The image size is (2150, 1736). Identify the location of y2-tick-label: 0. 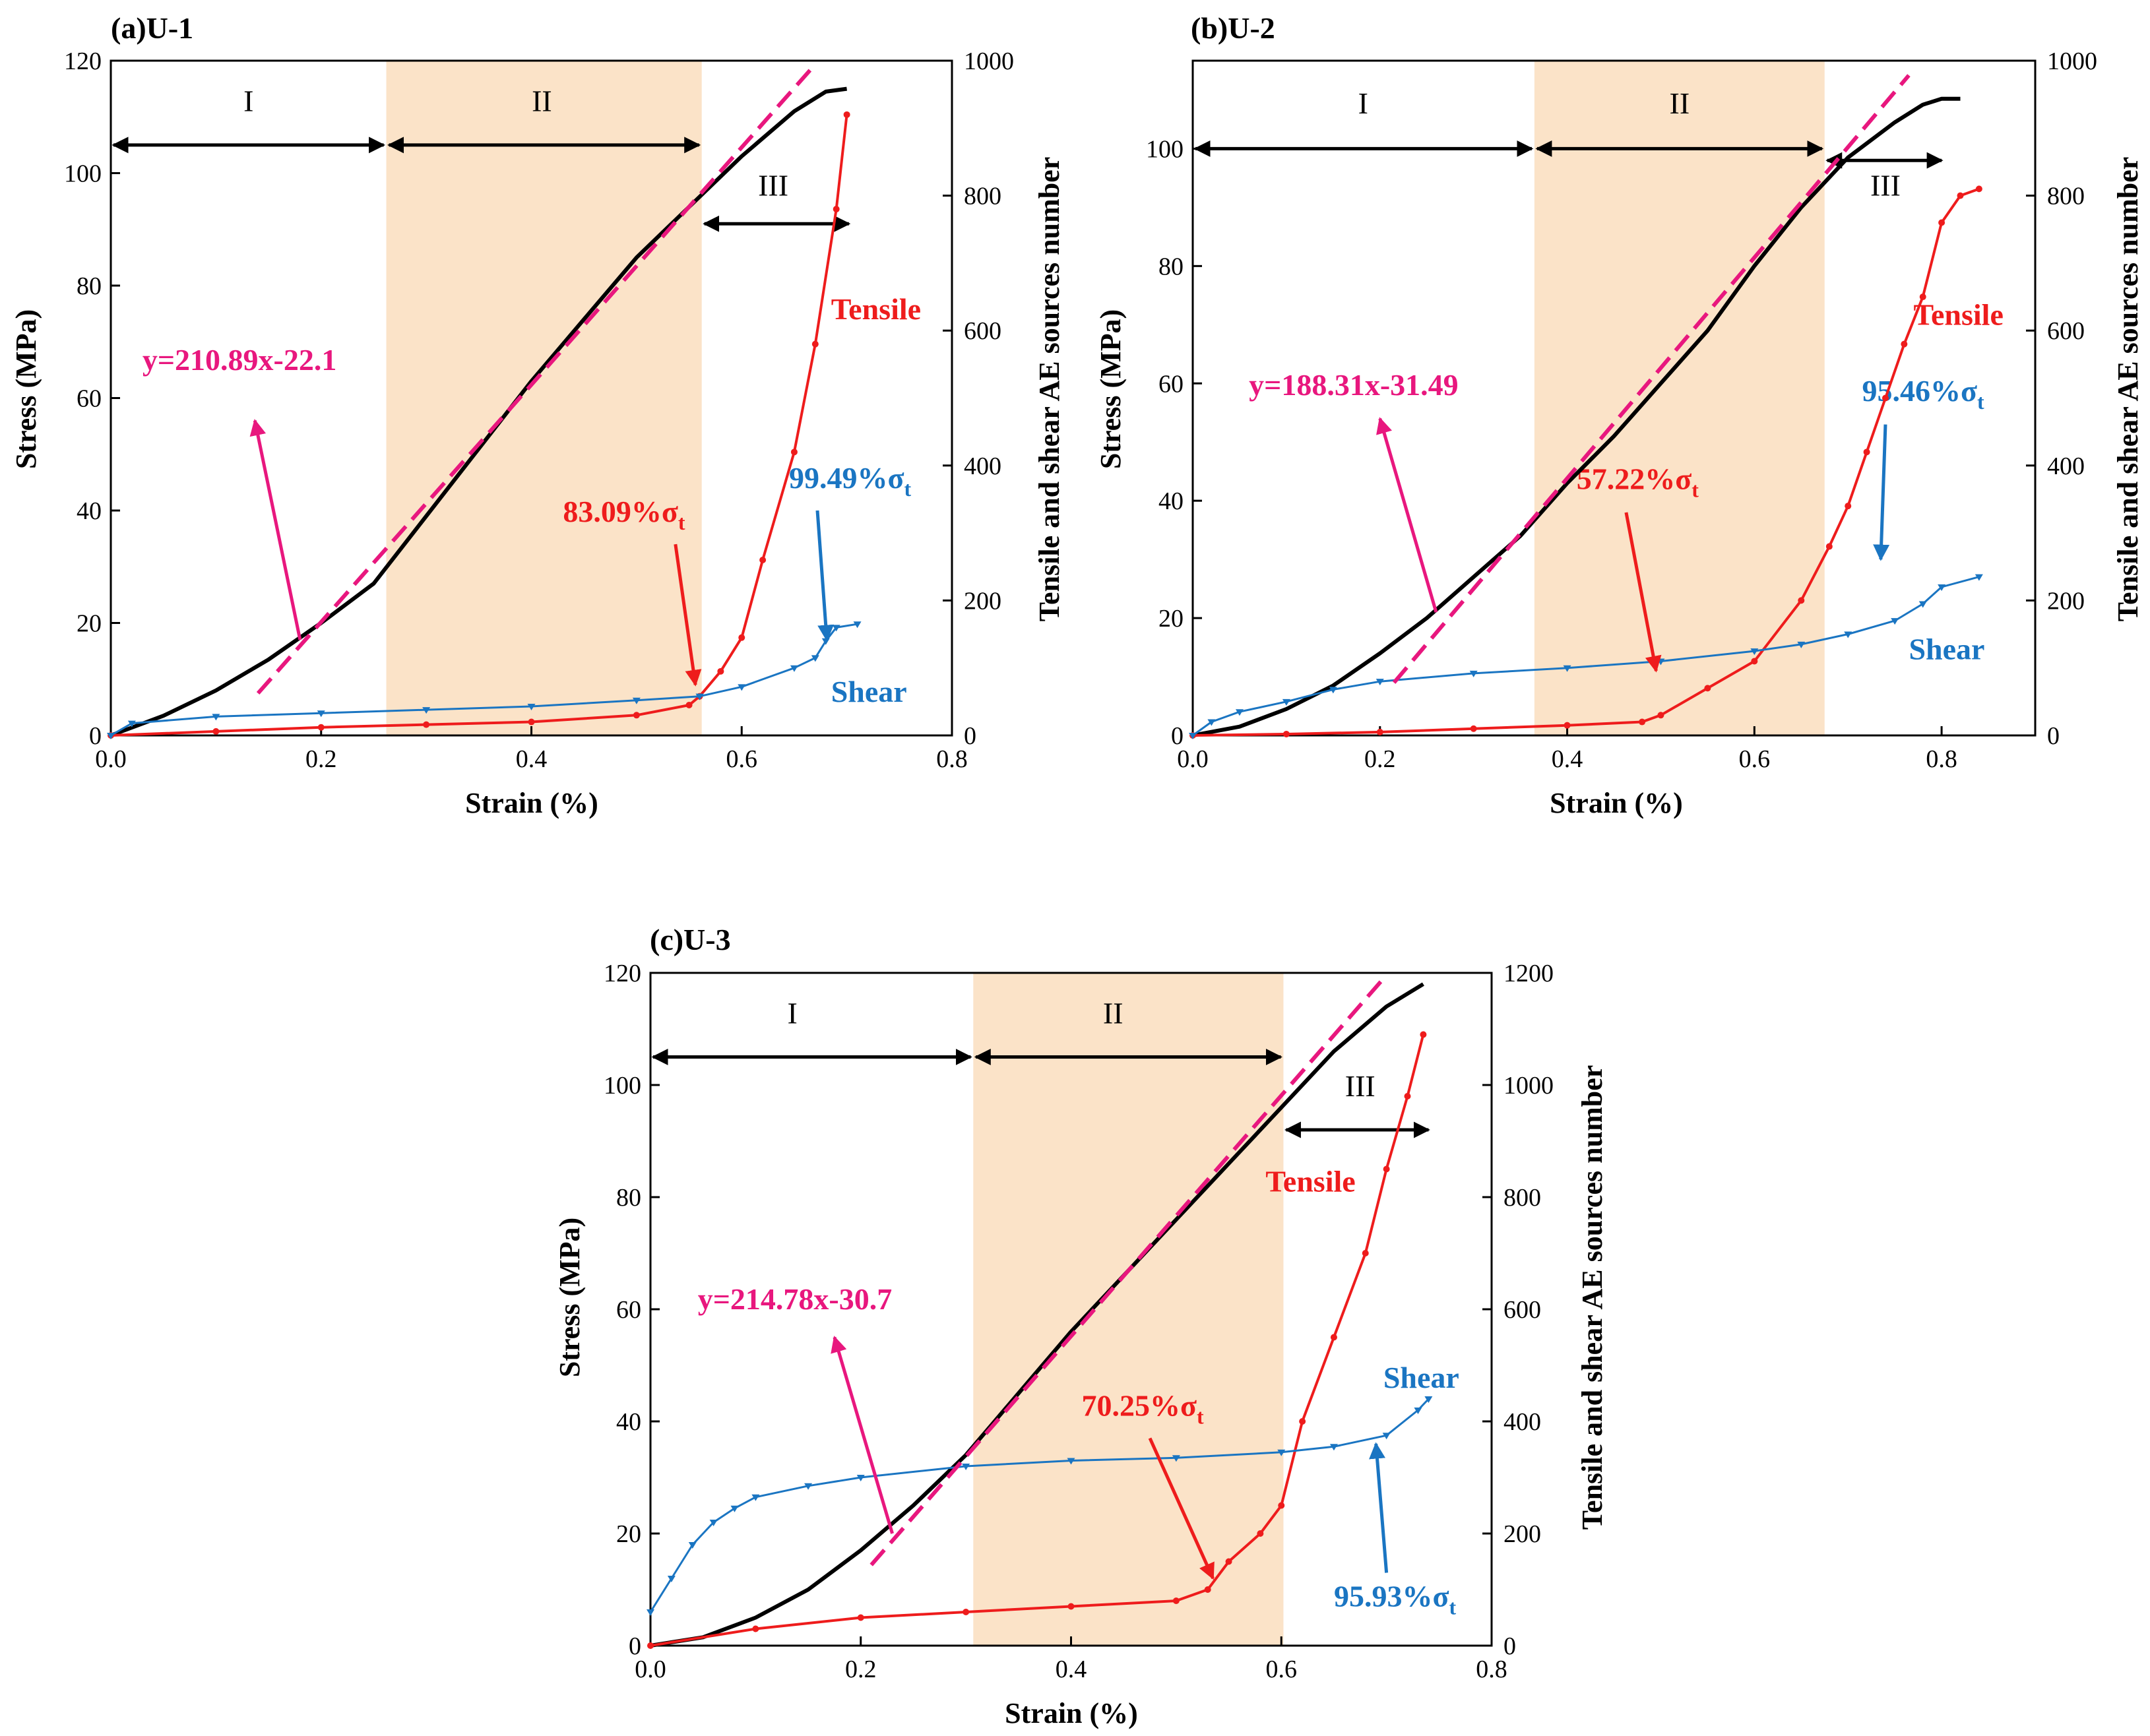
(1510, 1646).